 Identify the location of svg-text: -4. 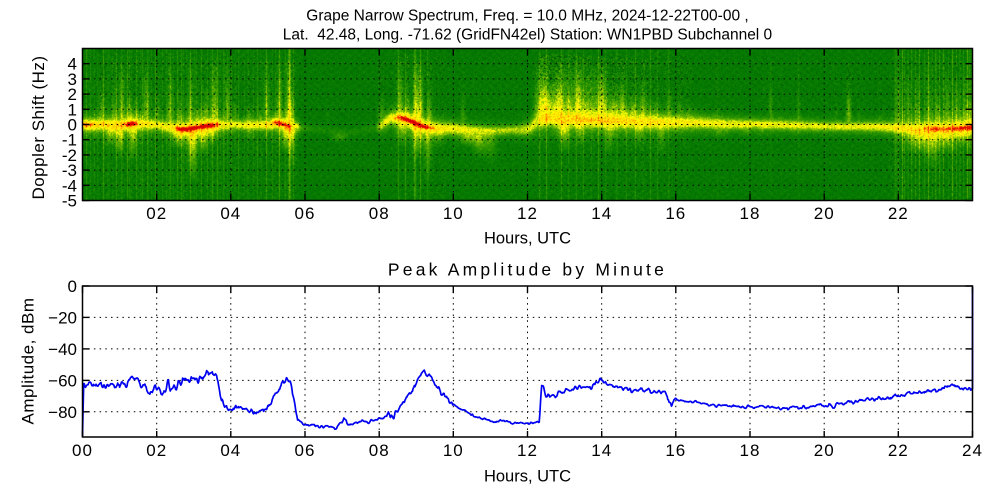
(69, 185).